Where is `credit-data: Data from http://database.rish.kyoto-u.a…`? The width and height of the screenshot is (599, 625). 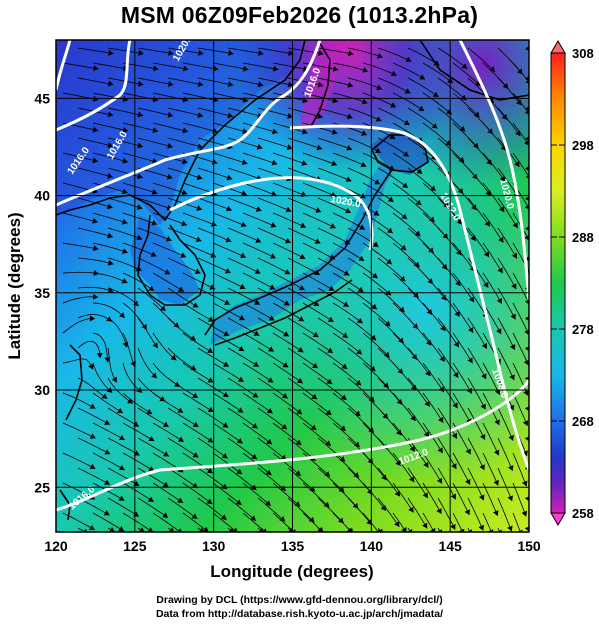 credit-data: Data from http://database.rish.kyoto-u.a… is located at coordinates (299, 614).